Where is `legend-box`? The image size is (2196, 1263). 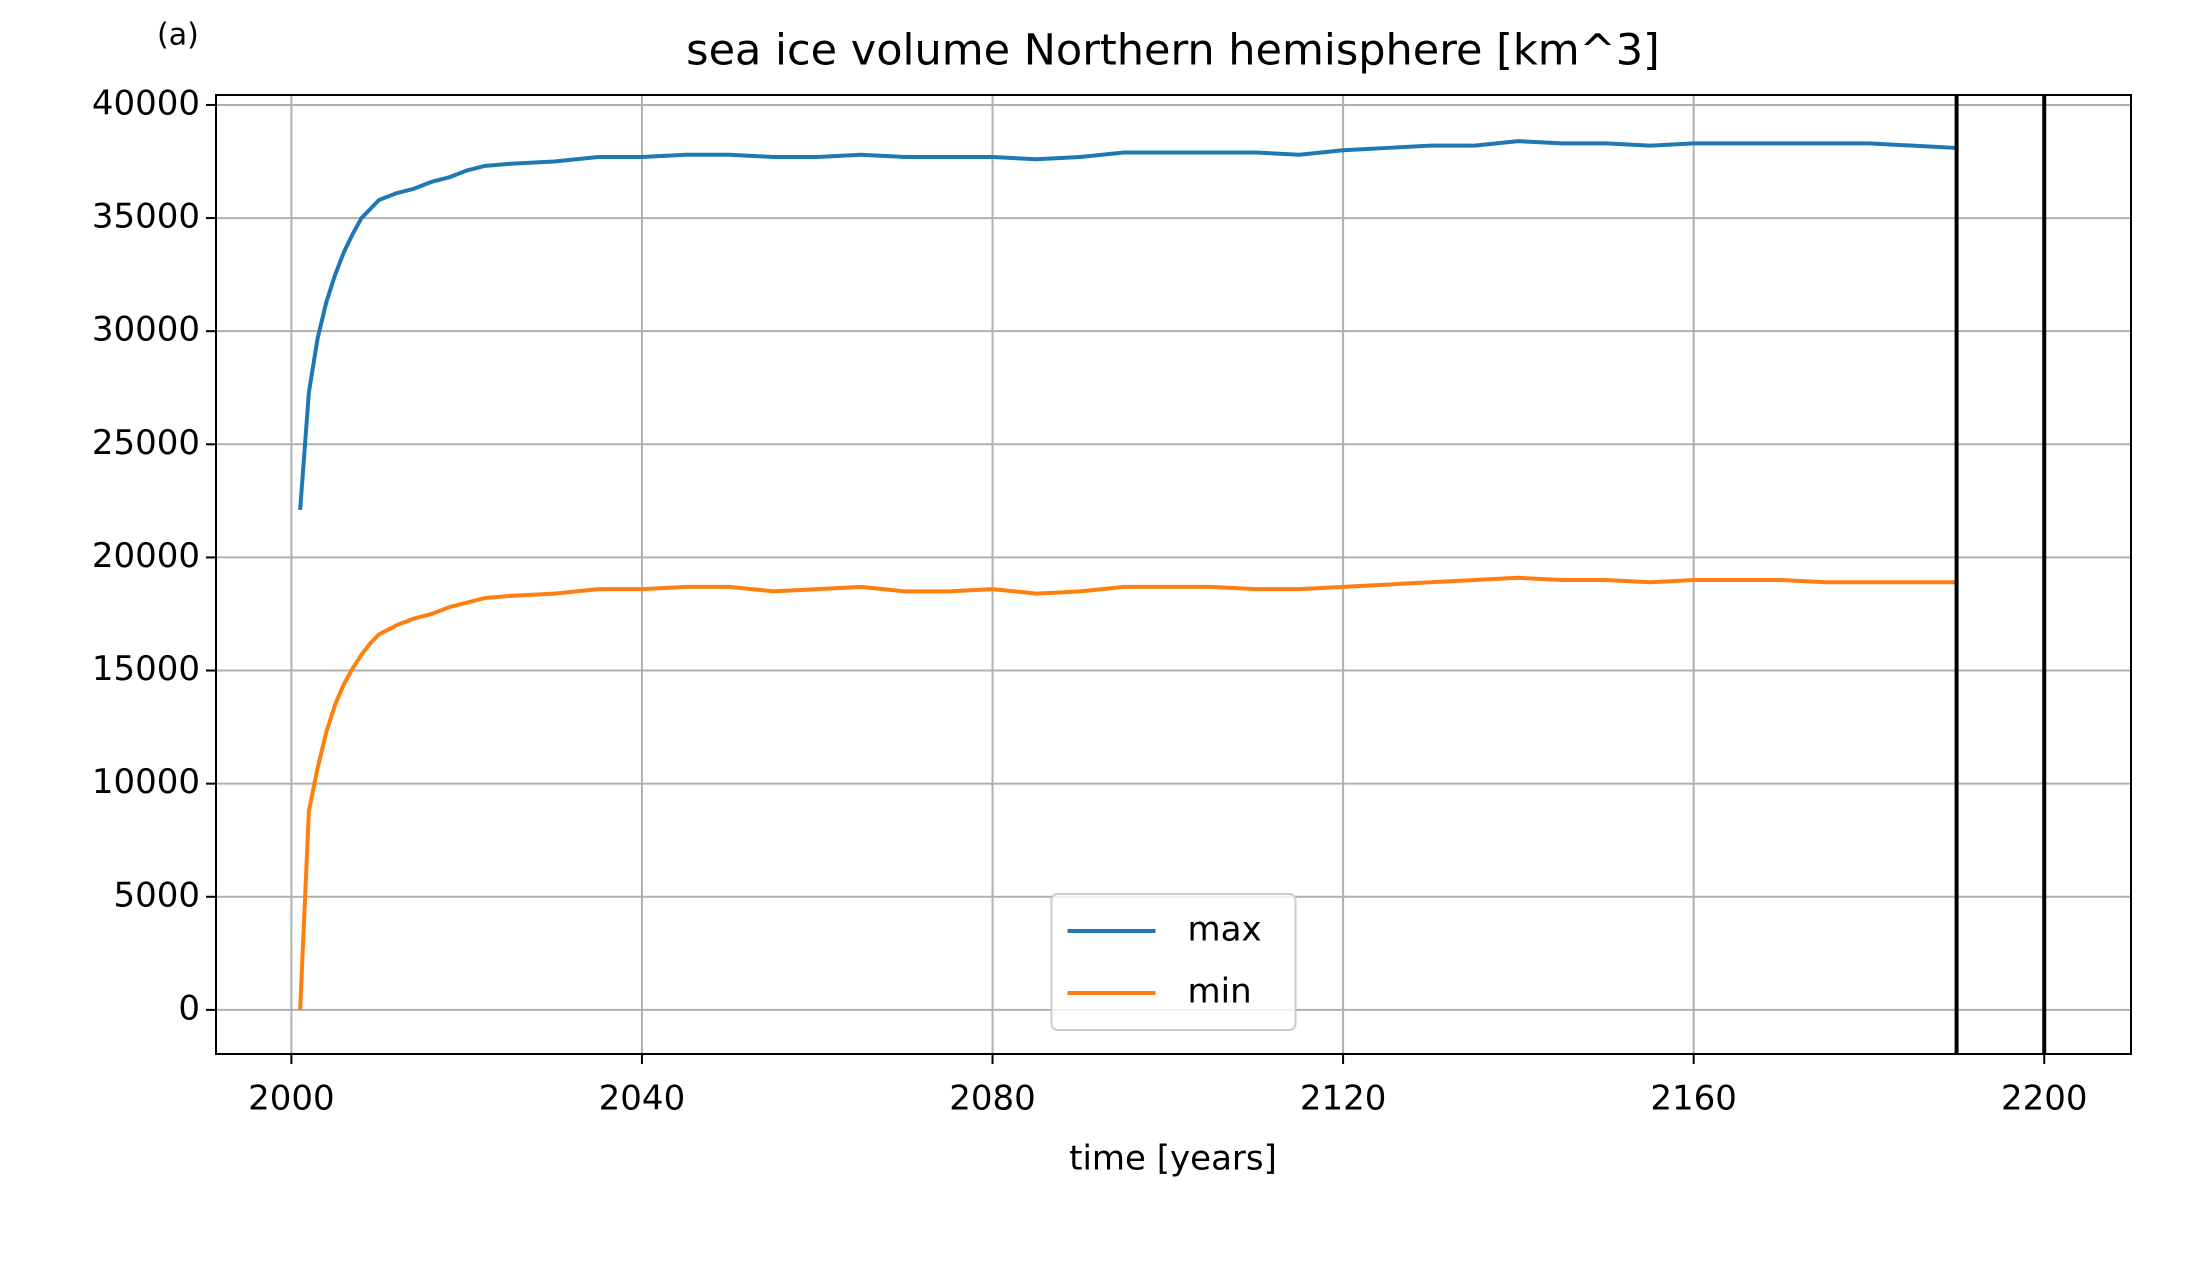 legend-box is located at coordinates (1173, 962).